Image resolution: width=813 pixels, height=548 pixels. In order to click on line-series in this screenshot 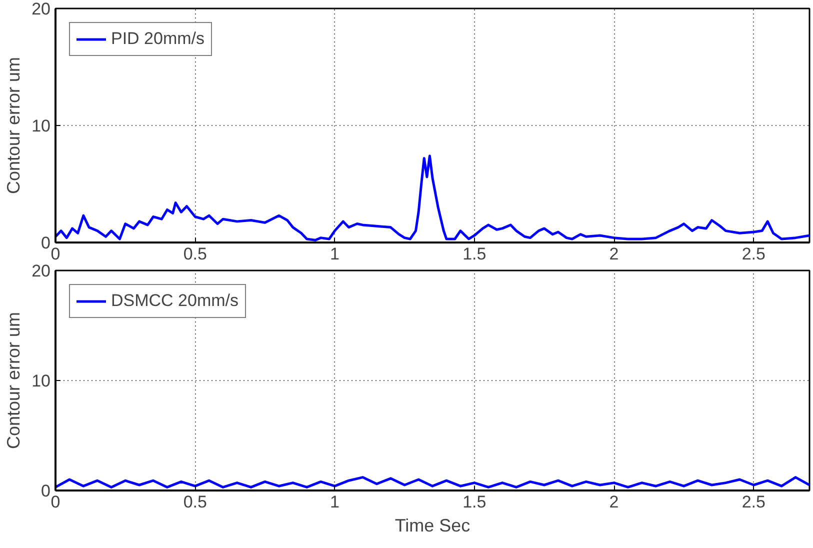, I will do `click(433, 482)`.